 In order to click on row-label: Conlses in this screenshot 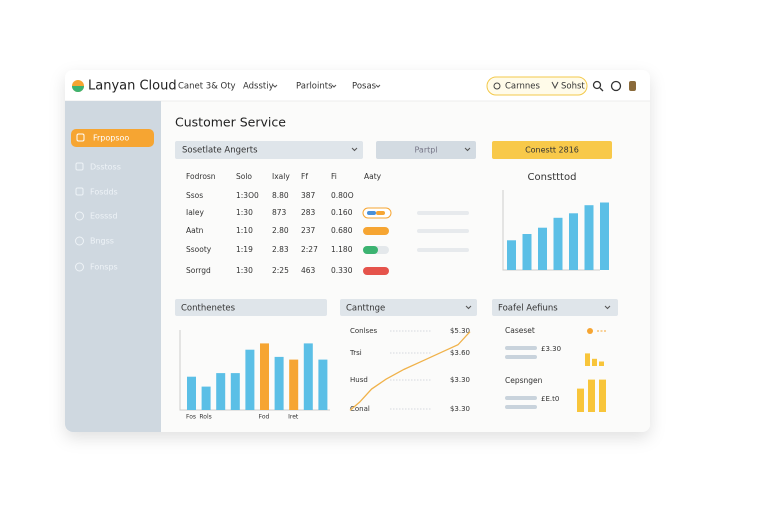, I will do `click(364, 331)`.